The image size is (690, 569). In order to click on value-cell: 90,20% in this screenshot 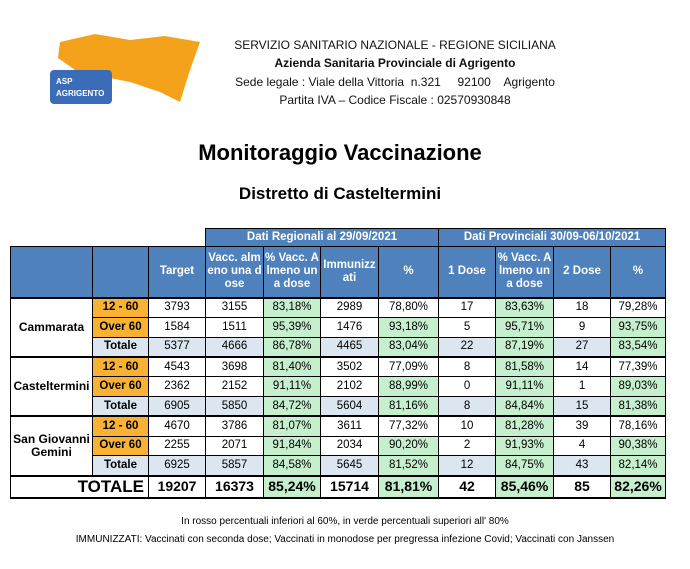, I will do `click(408, 446)`.